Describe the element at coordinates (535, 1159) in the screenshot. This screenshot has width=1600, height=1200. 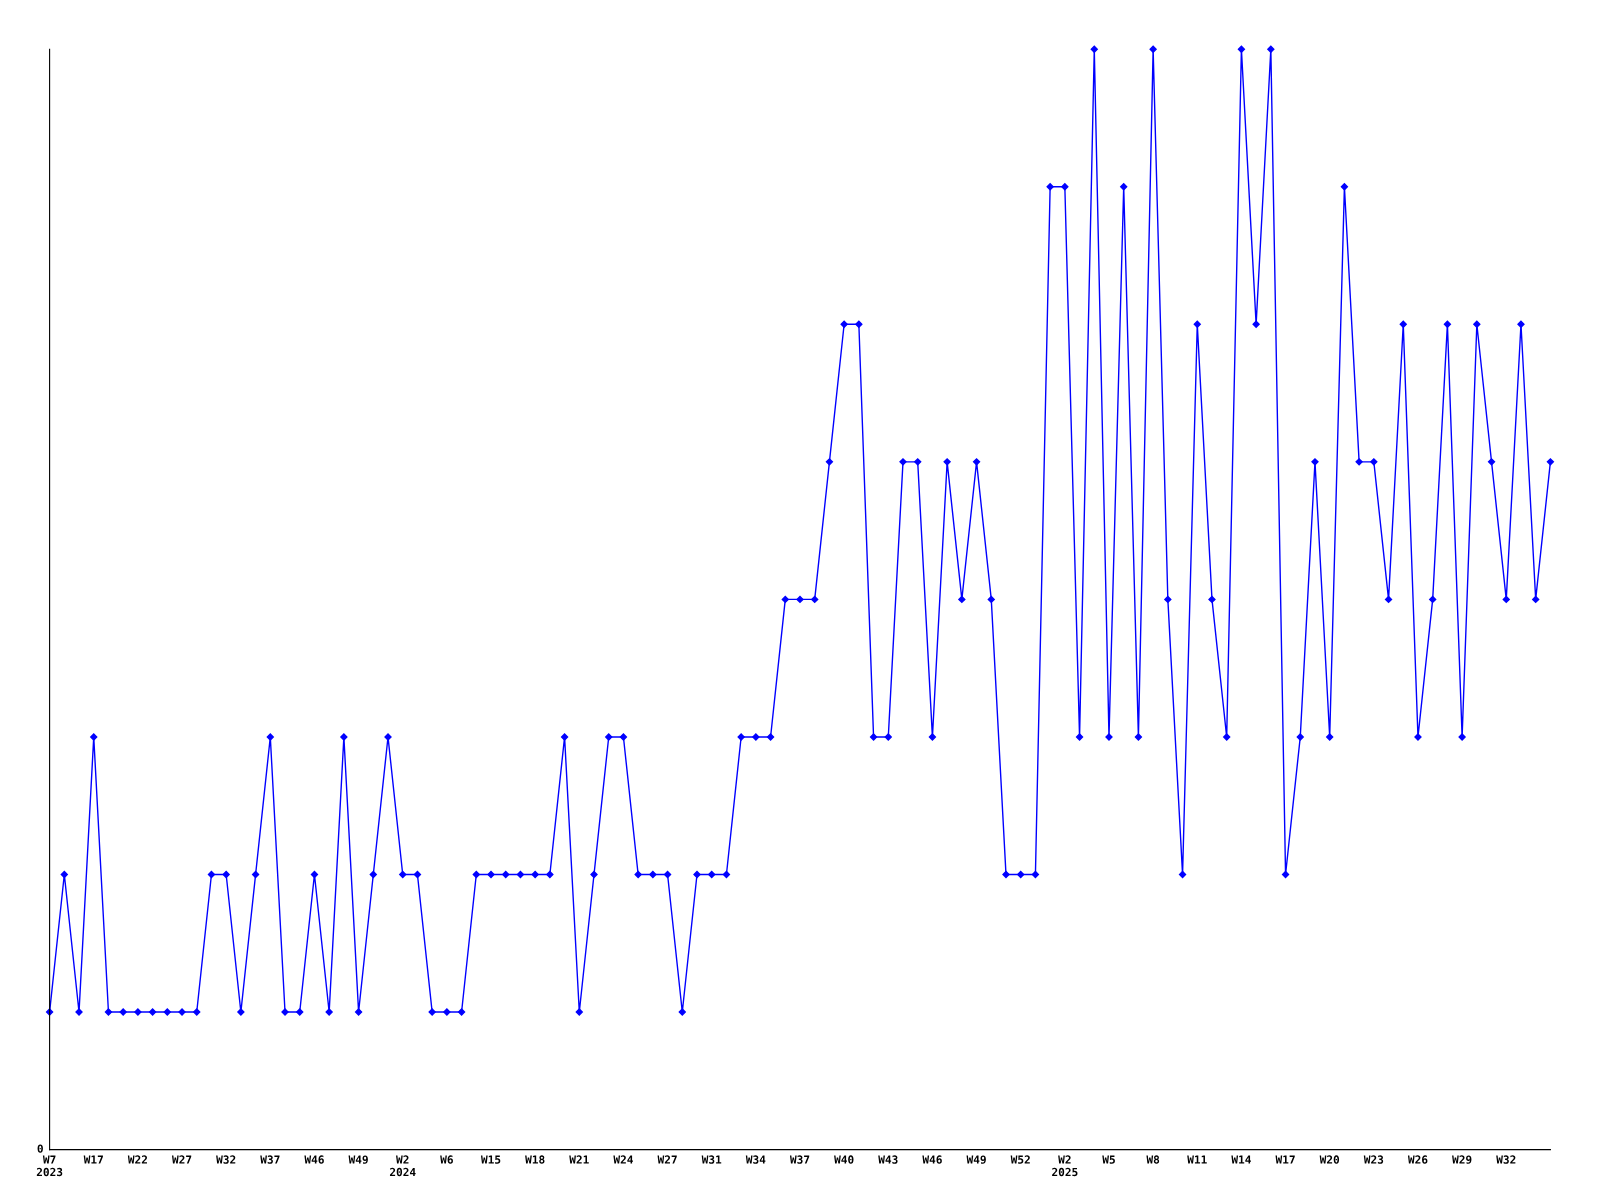
I see `x-tick-label: W18` at that location.